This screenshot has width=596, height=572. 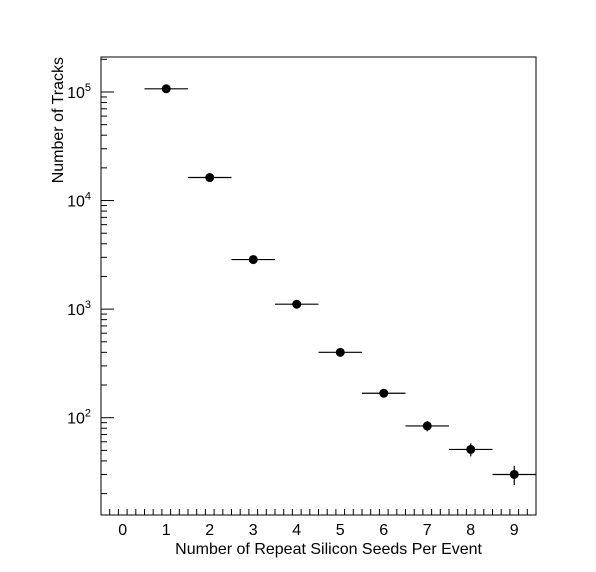 I want to click on y-axis-ticks, so click(x=107, y=276).